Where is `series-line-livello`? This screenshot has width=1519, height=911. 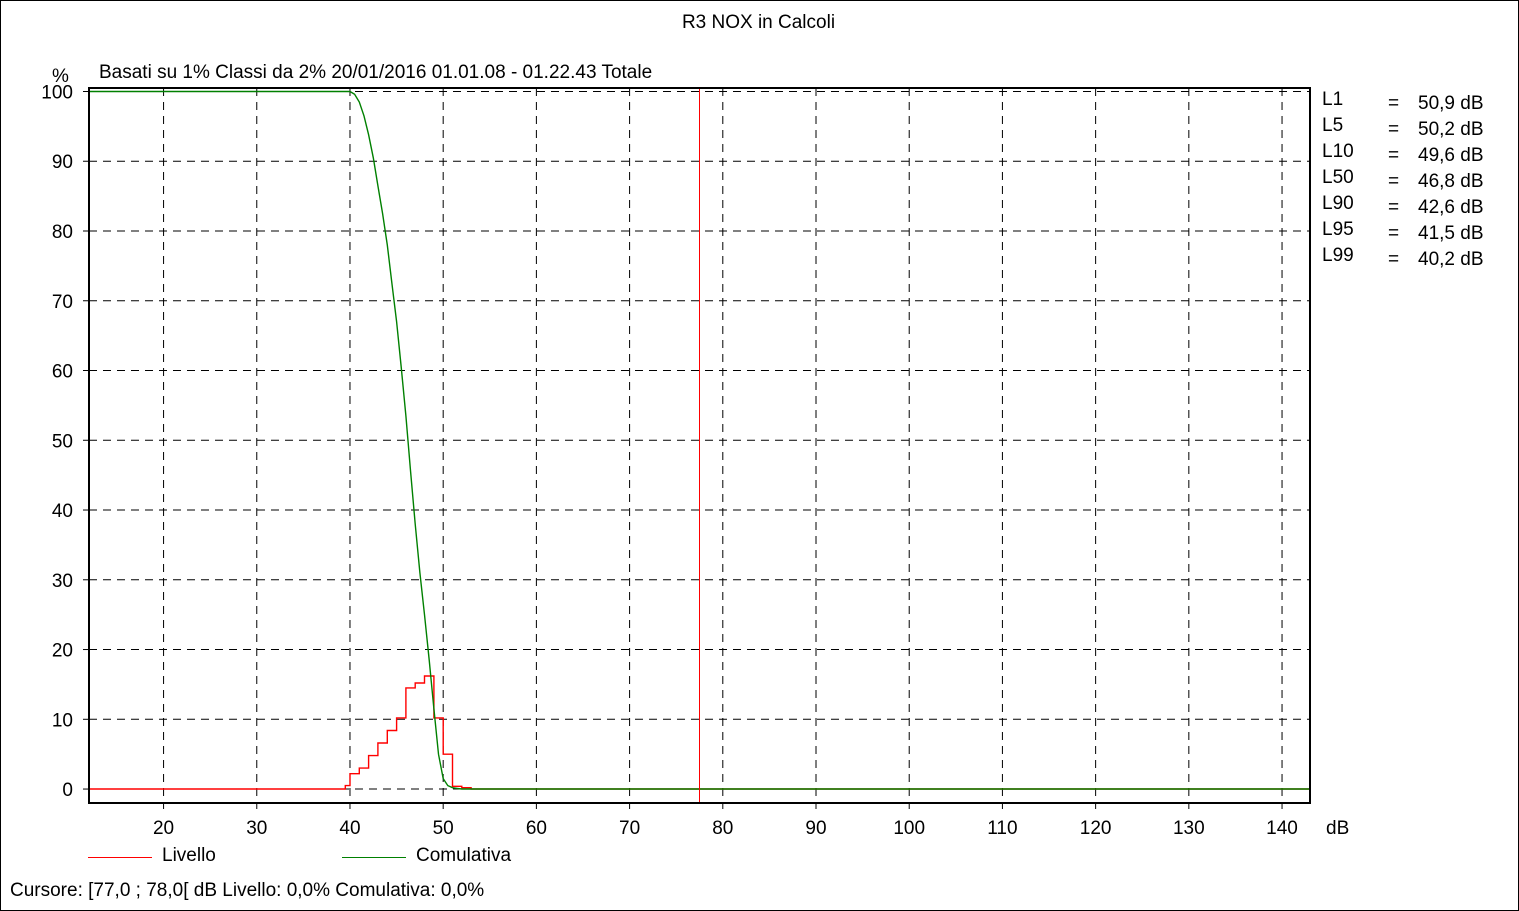 series-line-livello is located at coordinates (699, 732).